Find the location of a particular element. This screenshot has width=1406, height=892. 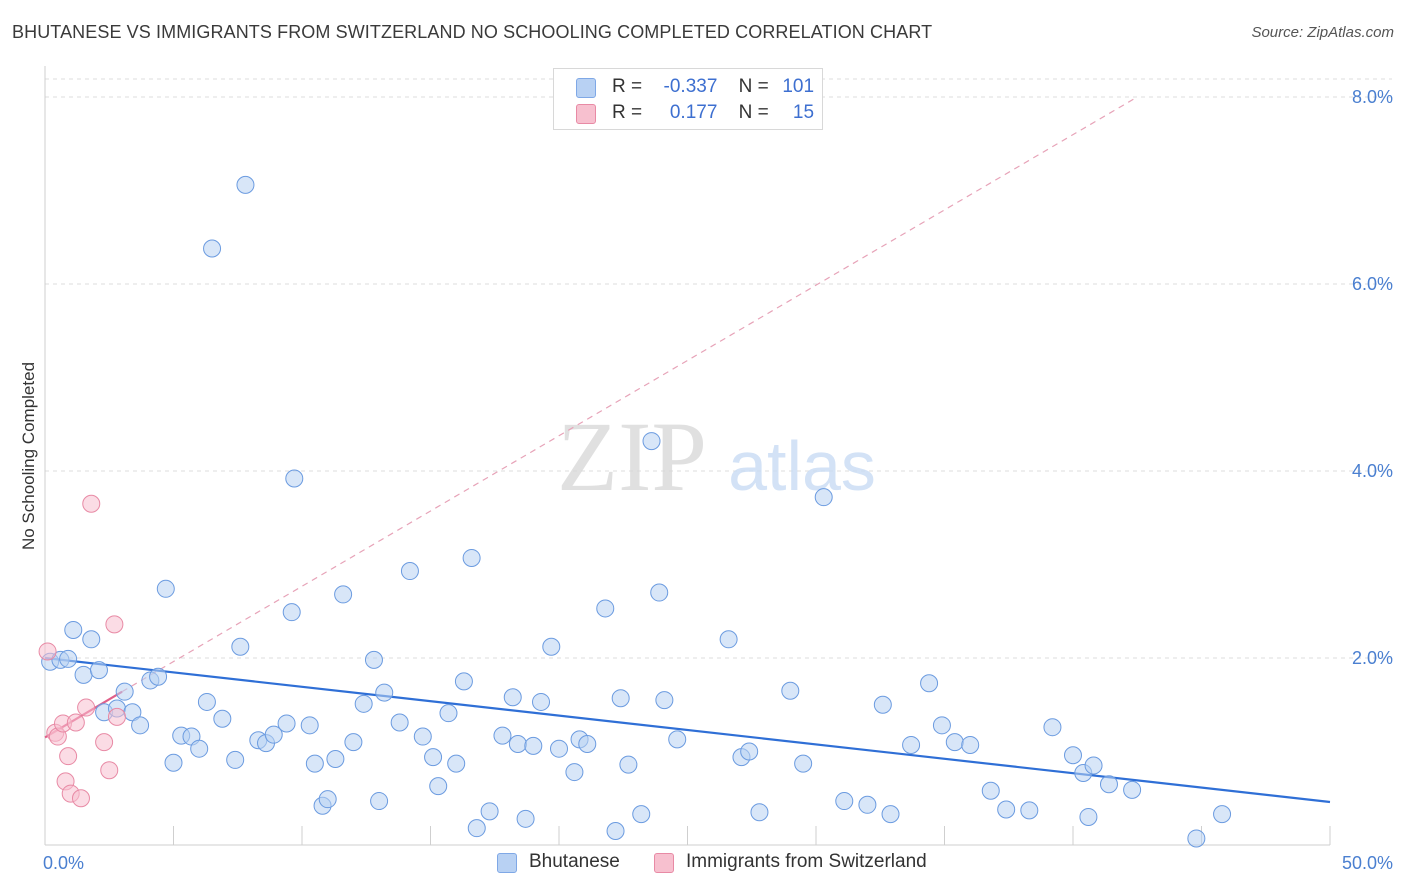

y-tick-label: 8.0% is located at coordinates (1372, 97).